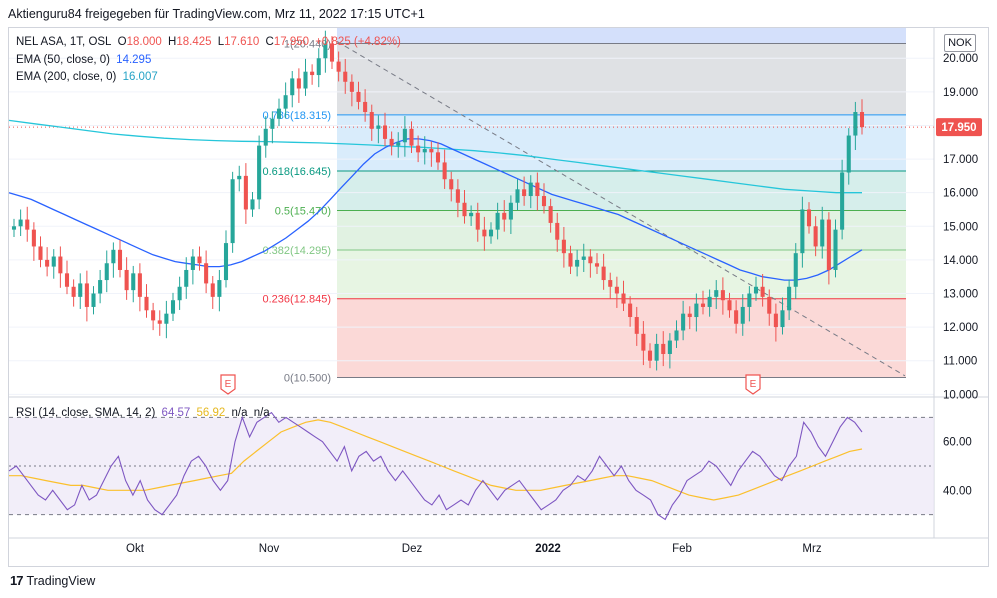 The image size is (997, 598). What do you see at coordinates (194, 42) in the screenshot?
I see `legend-high: 18.425` at bounding box center [194, 42].